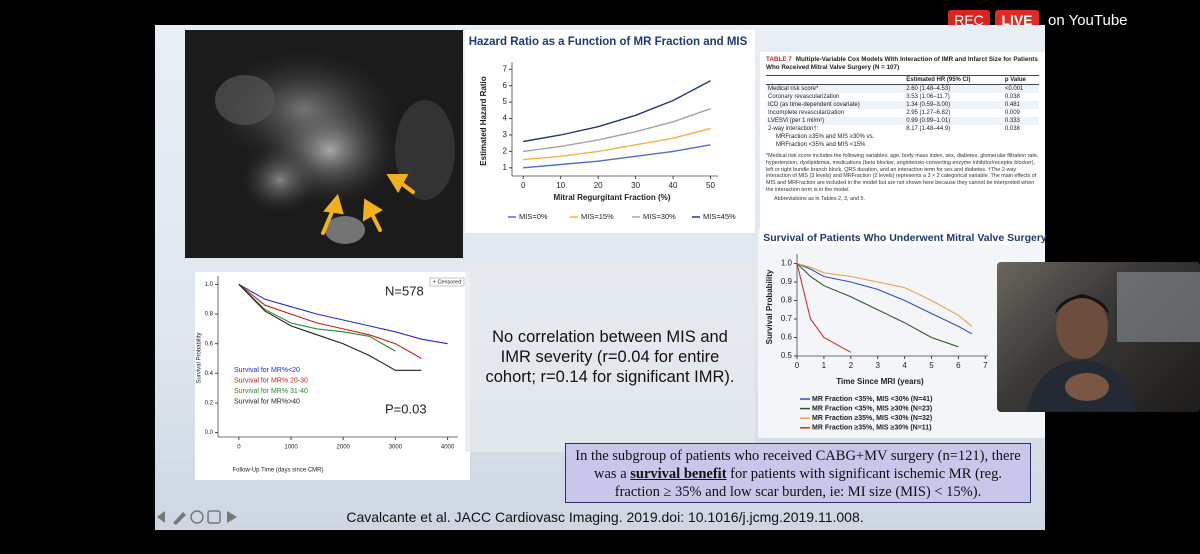 This screenshot has height=554, width=1200. I want to click on x-axis-label: Follow-Up Time (days since CMR), so click(277, 471).